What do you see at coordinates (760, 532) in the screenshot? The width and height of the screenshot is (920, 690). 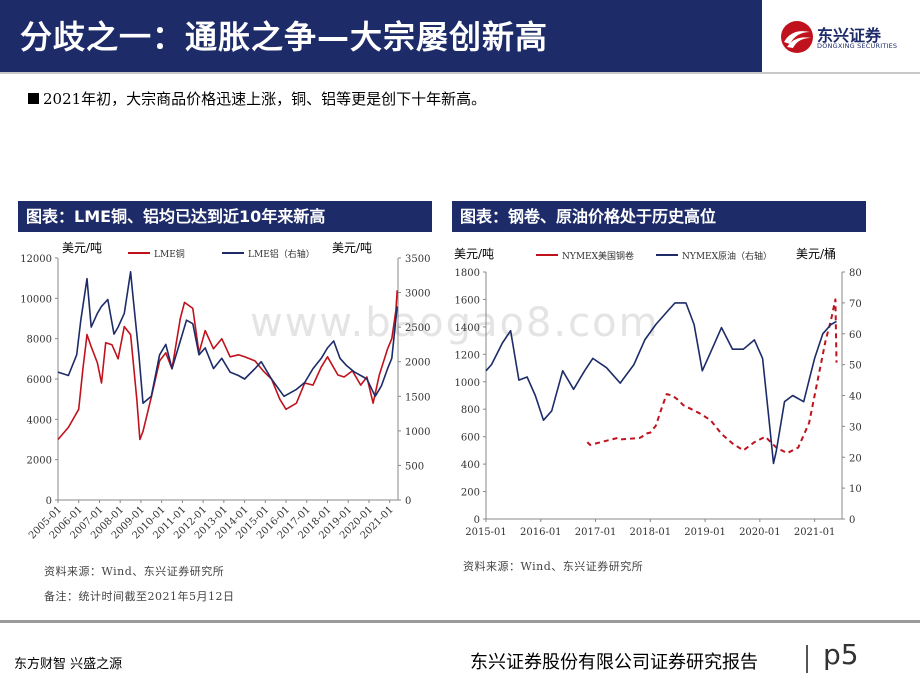 I see `x-tick-label: 2020-01` at bounding box center [760, 532].